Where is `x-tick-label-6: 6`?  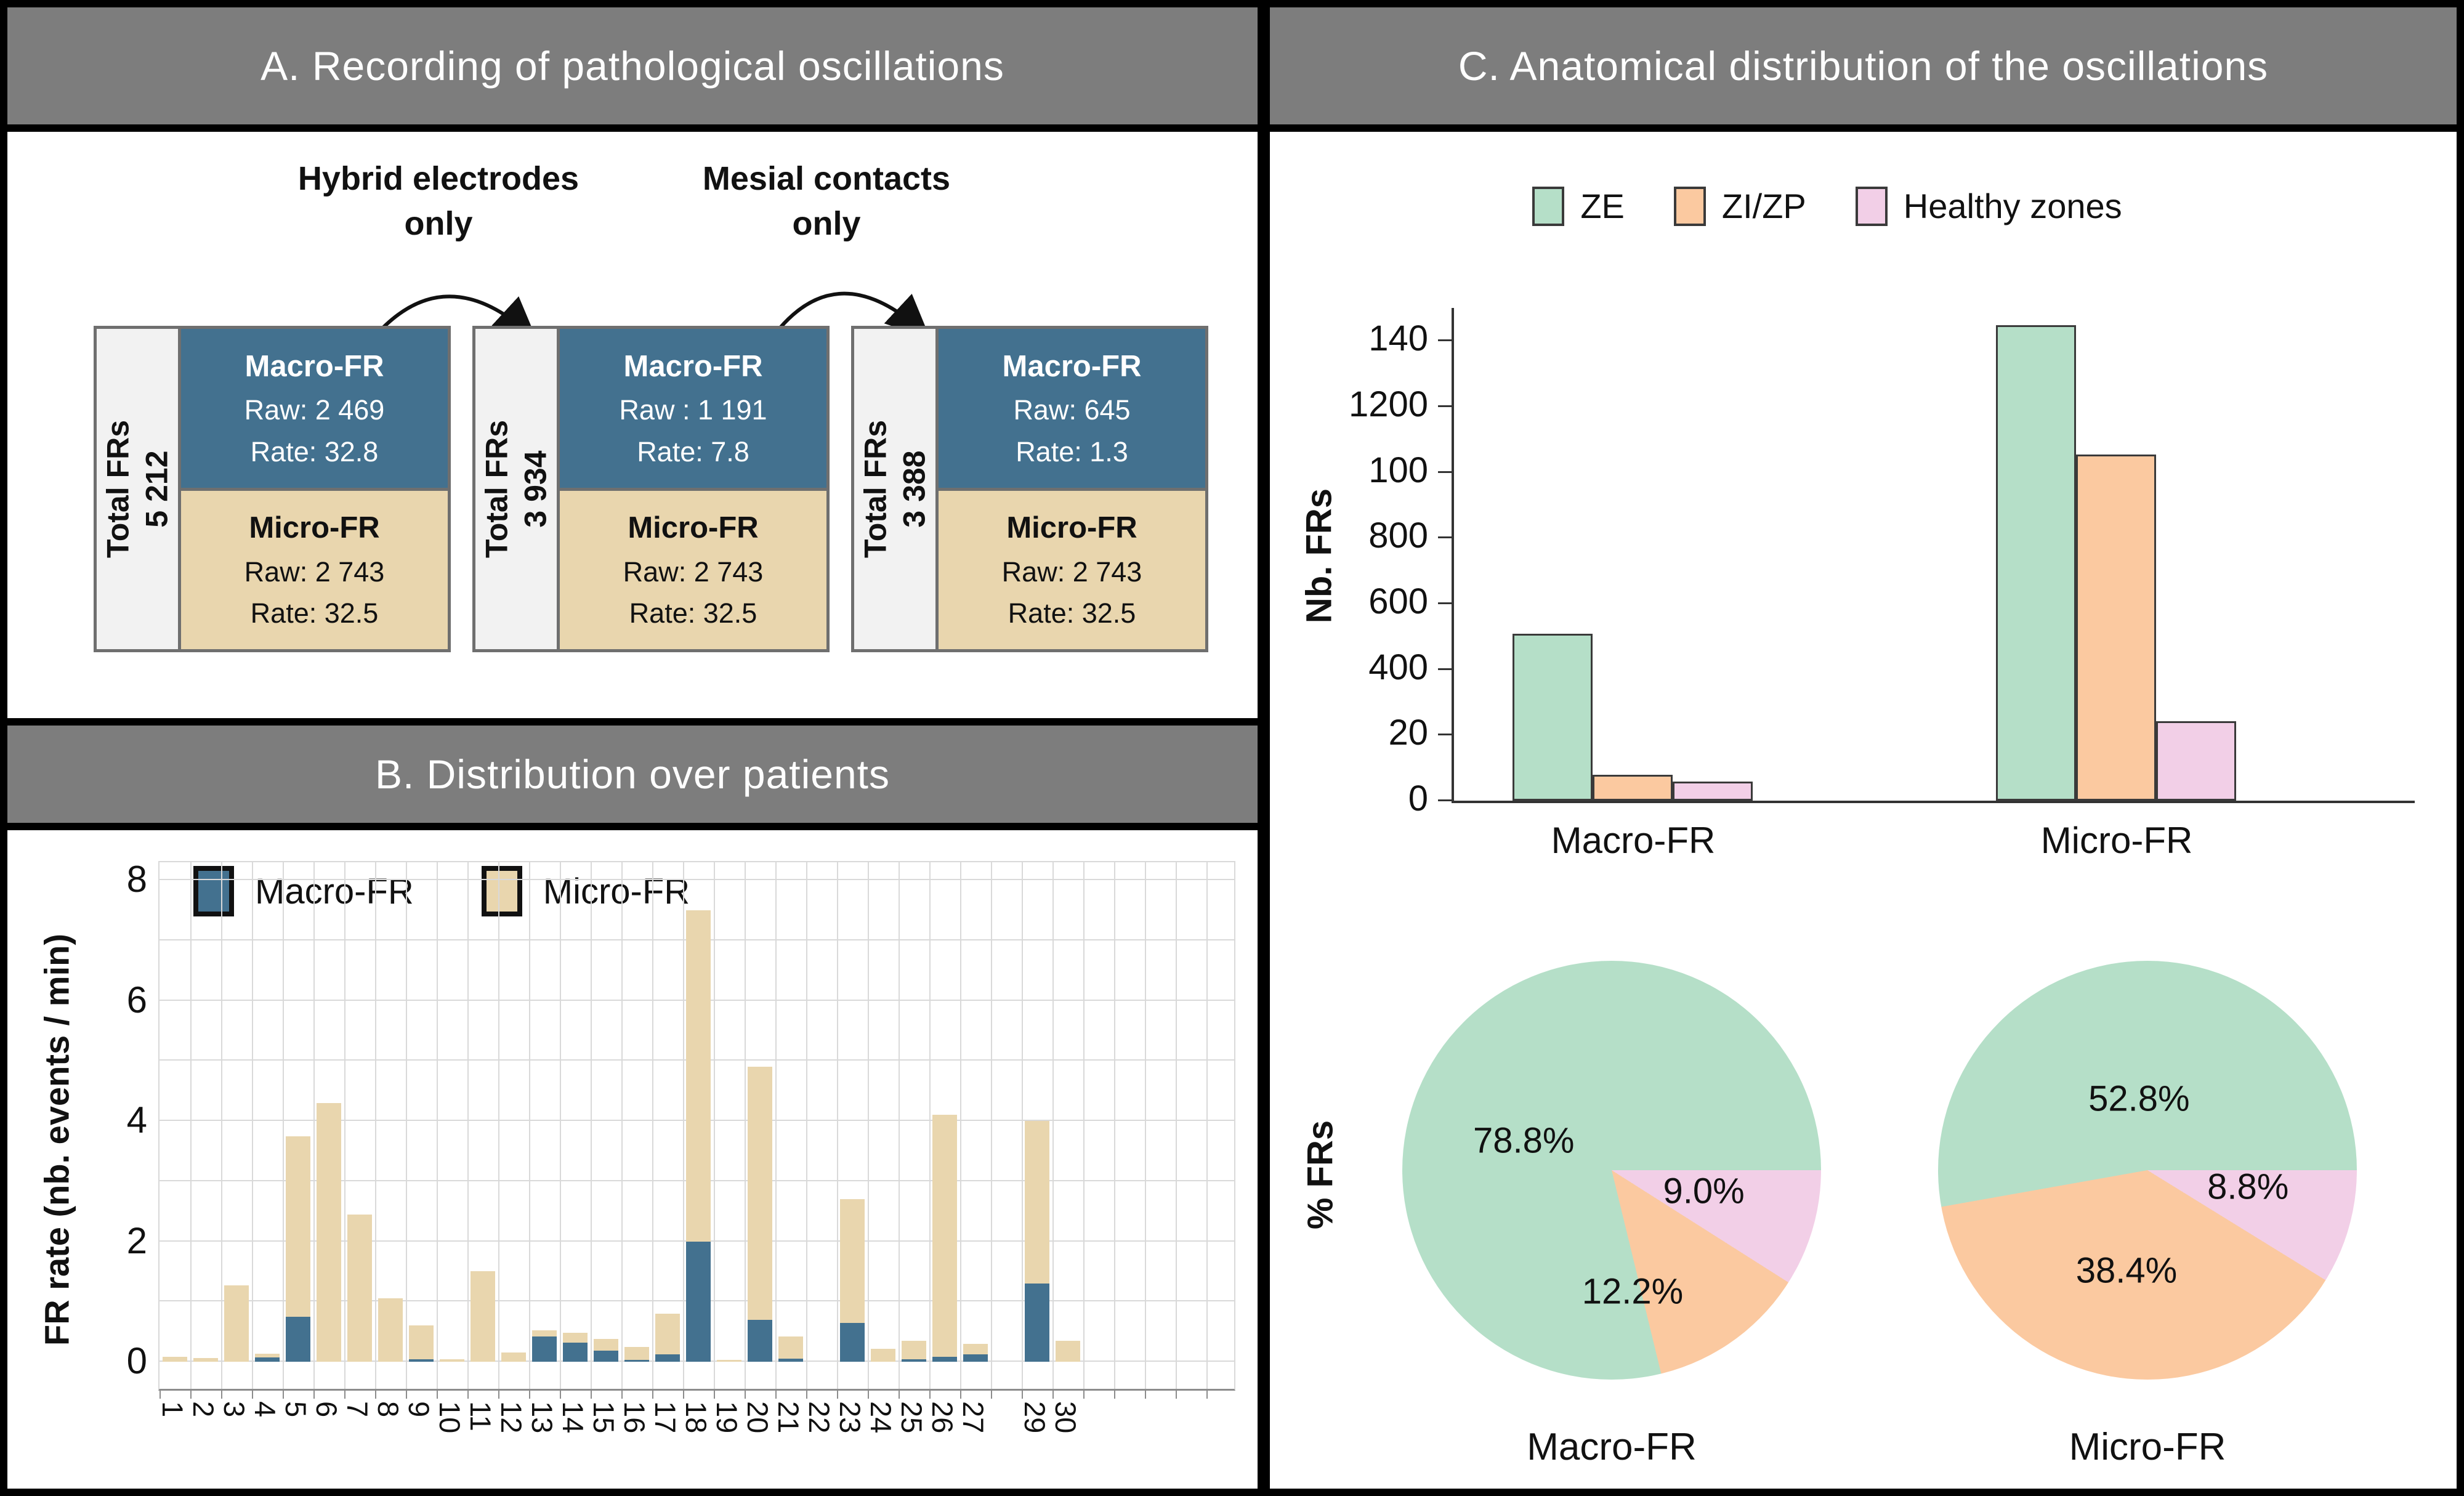 x-tick-label-6: 6 is located at coordinates (326, 1410).